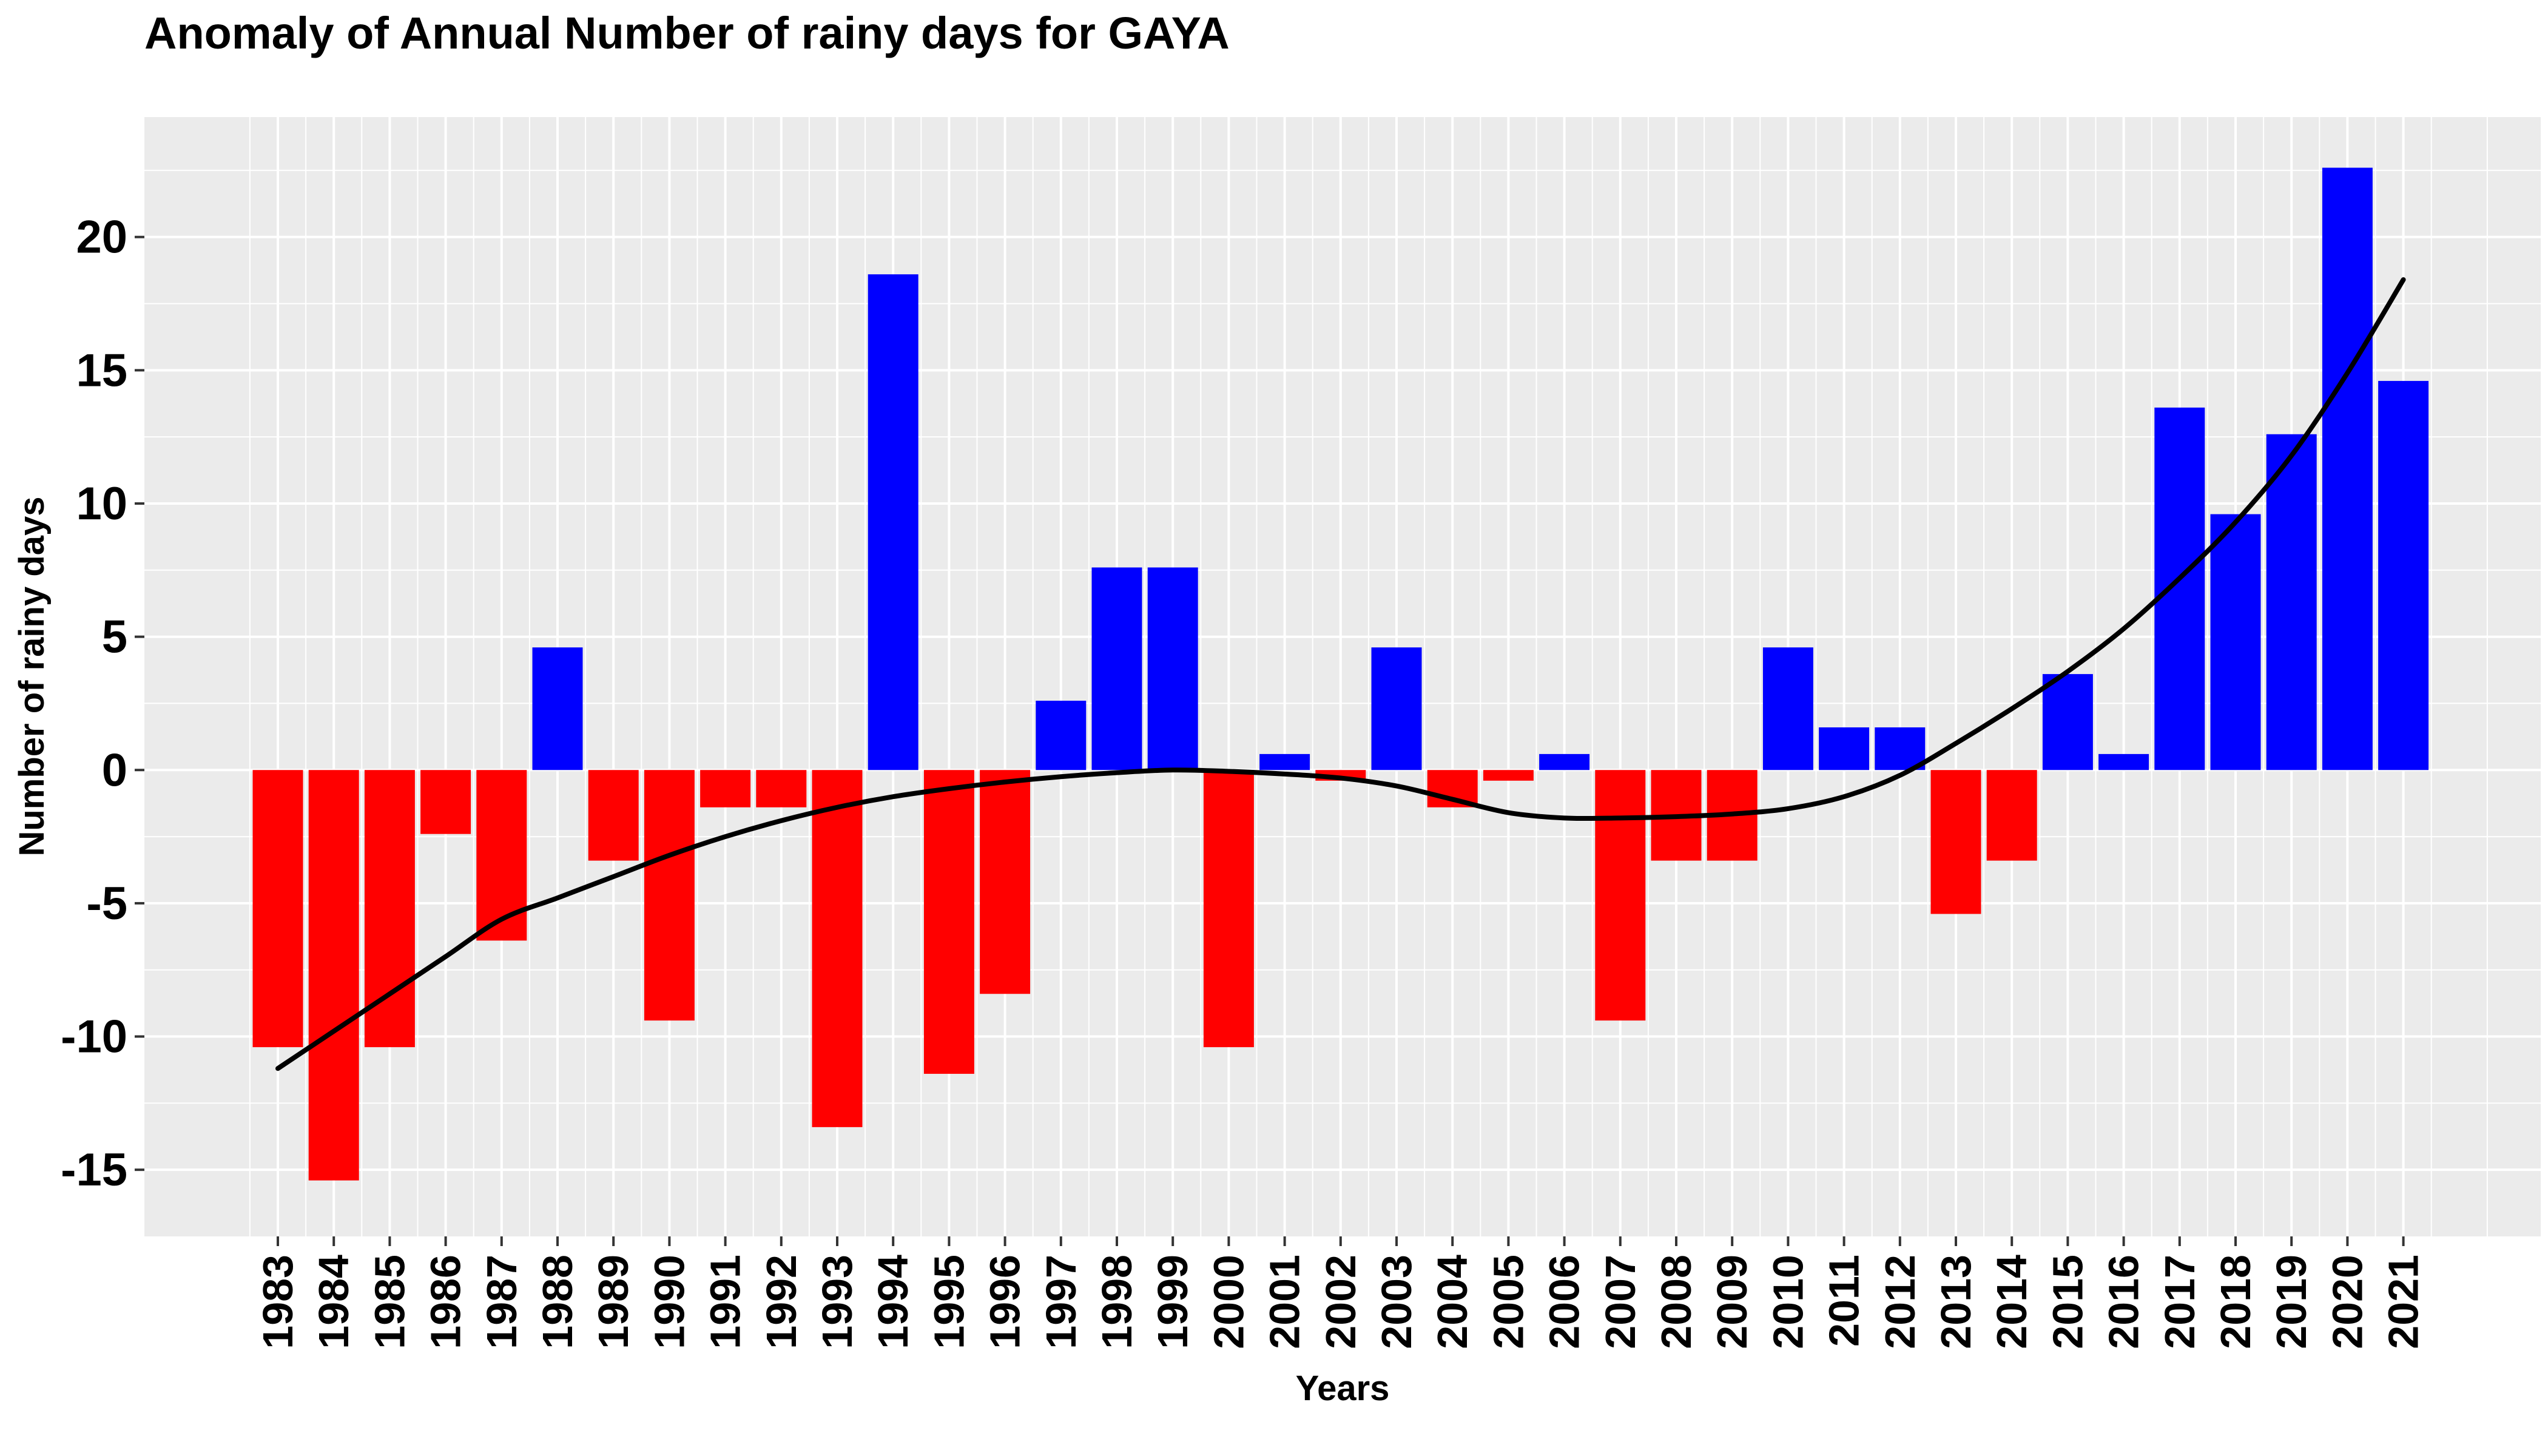 This screenshot has width=2548, height=1456. What do you see at coordinates (781, 1302) in the screenshot?
I see `x-tick-label: 1992` at bounding box center [781, 1302].